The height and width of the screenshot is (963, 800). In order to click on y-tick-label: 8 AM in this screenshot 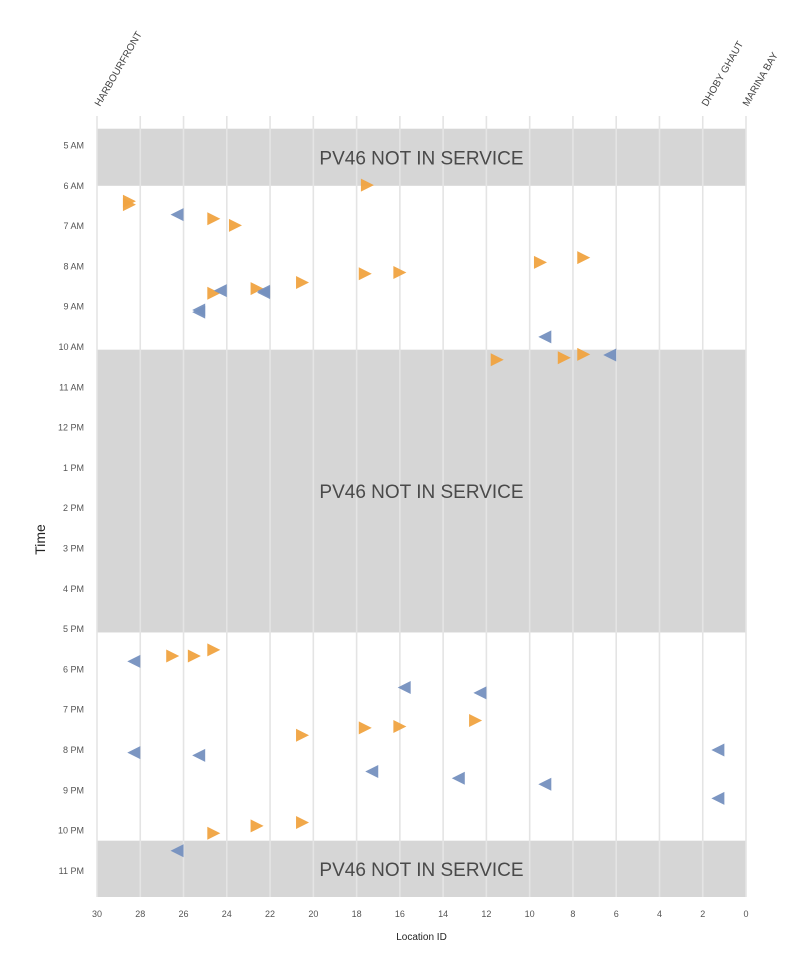, I will do `click(73, 266)`.